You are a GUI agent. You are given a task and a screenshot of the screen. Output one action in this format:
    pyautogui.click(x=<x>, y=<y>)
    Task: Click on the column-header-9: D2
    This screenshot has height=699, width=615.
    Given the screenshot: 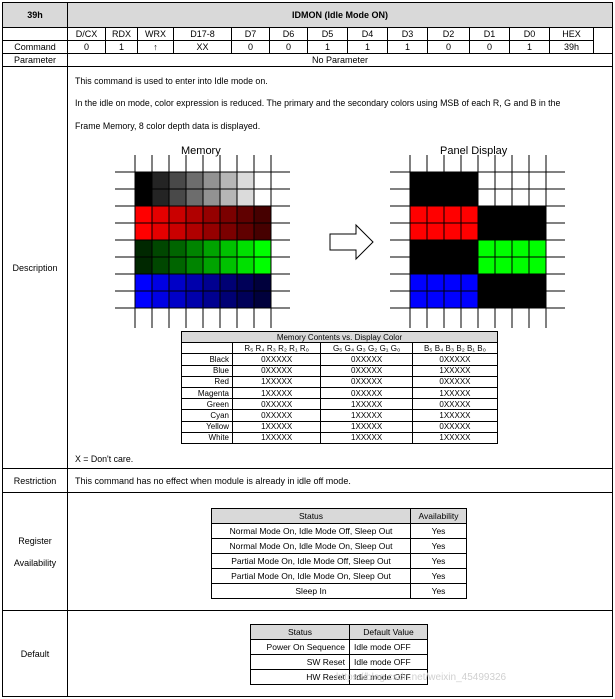 What is the action you would take?
    pyautogui.click(x=448, y=34)
    